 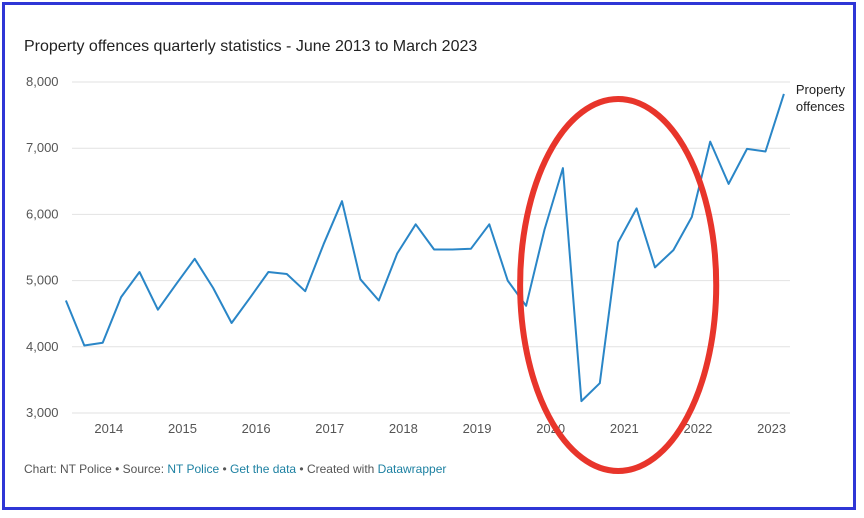 What do you see at coordinates (821, 98) in the screenshot?
I see `series-labels: Property offences` at bounding box center [821, 98].